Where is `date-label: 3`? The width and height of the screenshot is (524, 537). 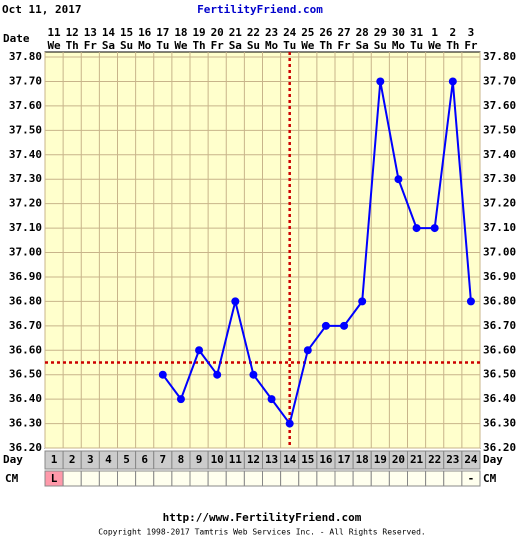
date-label: 3 is located at coordinates (471, 32).